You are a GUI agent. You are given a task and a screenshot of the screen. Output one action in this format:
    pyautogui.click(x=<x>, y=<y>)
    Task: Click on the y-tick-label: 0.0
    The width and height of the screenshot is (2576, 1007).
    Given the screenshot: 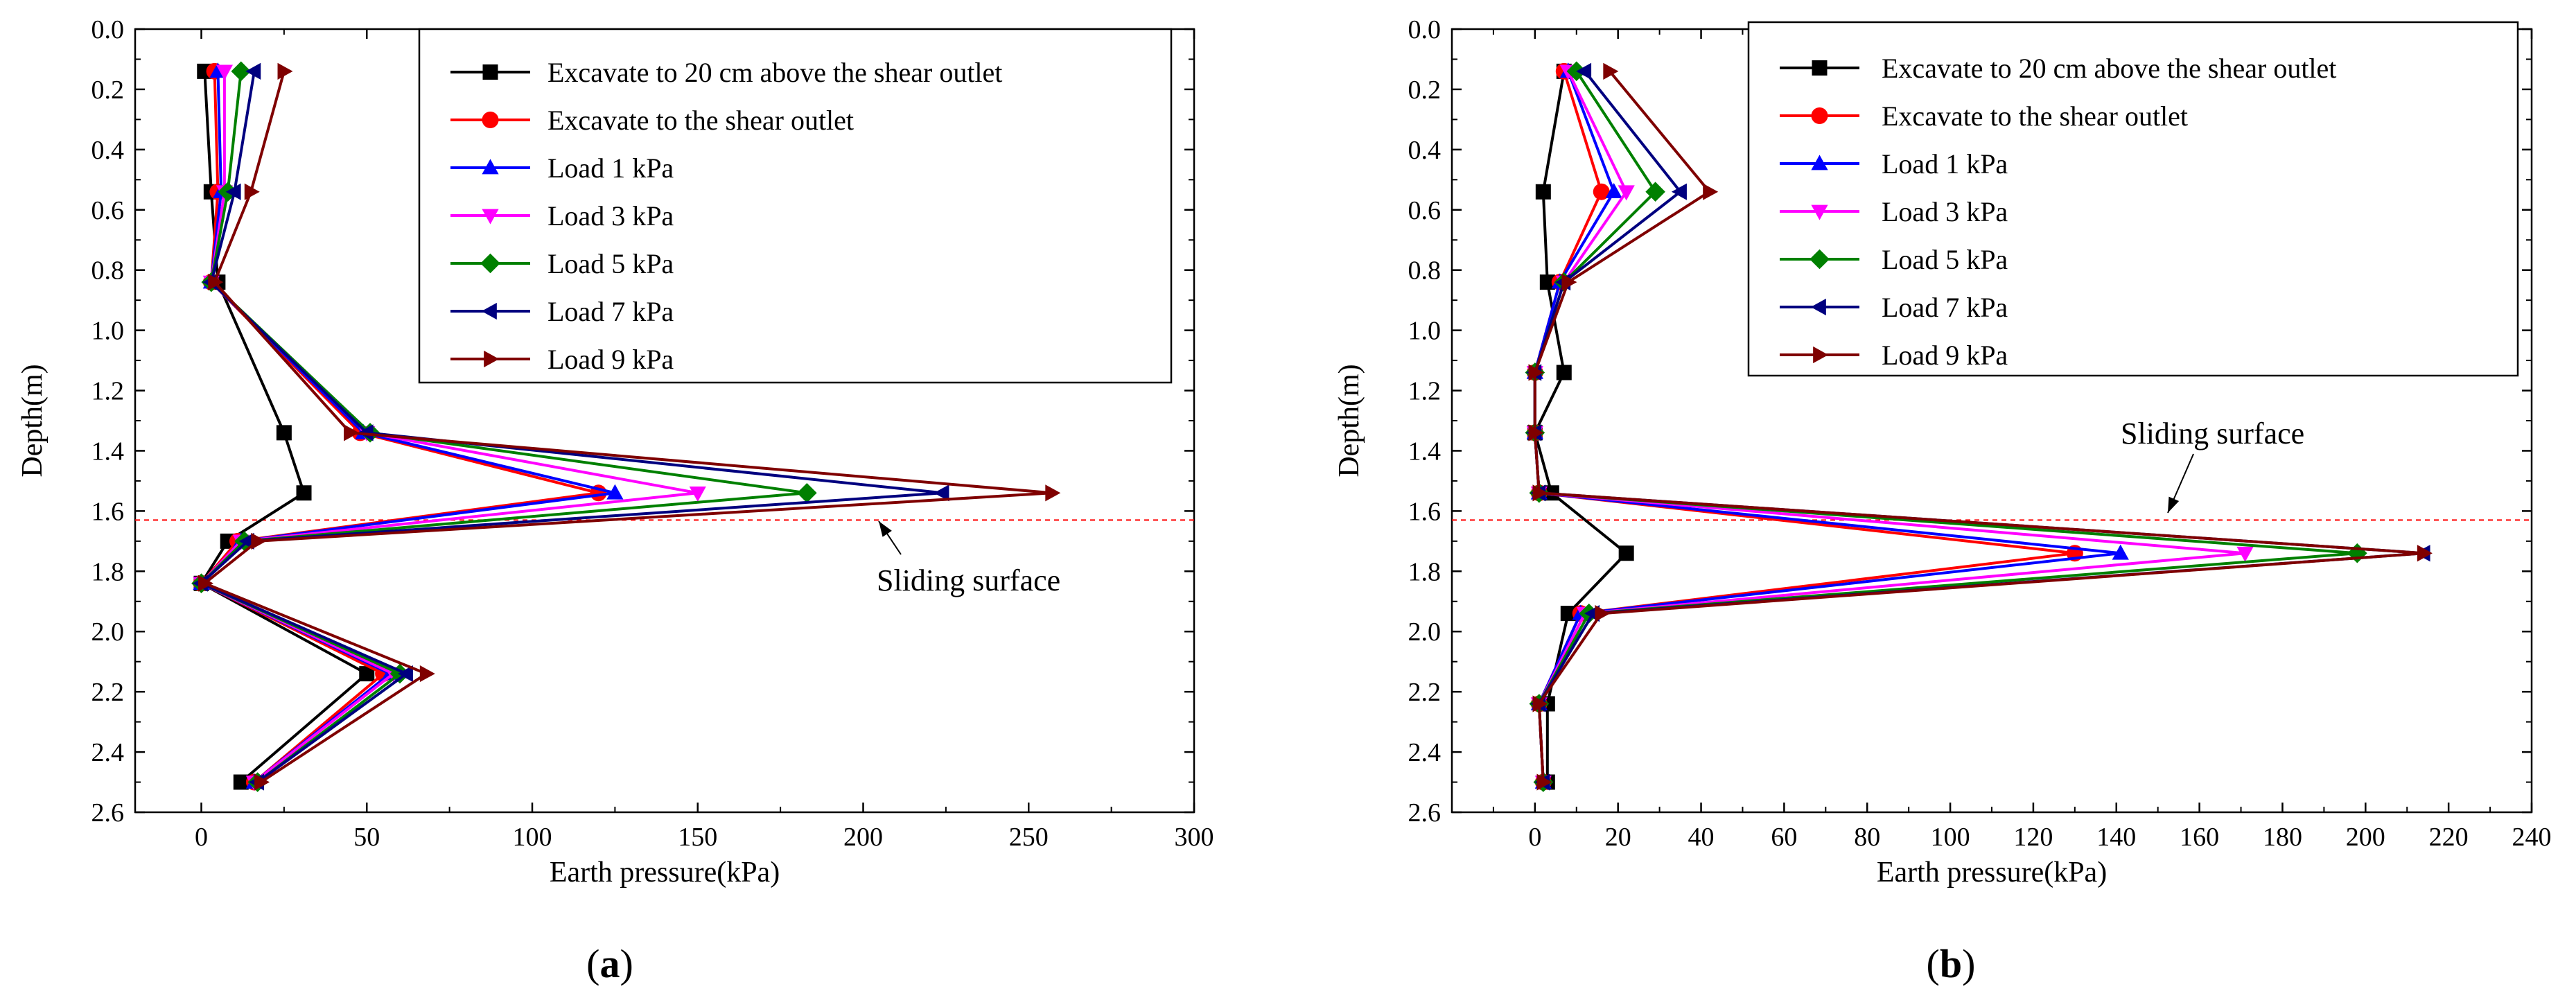 What is the action you would take?
    pyautogui.click(x=1425, y=30)
    